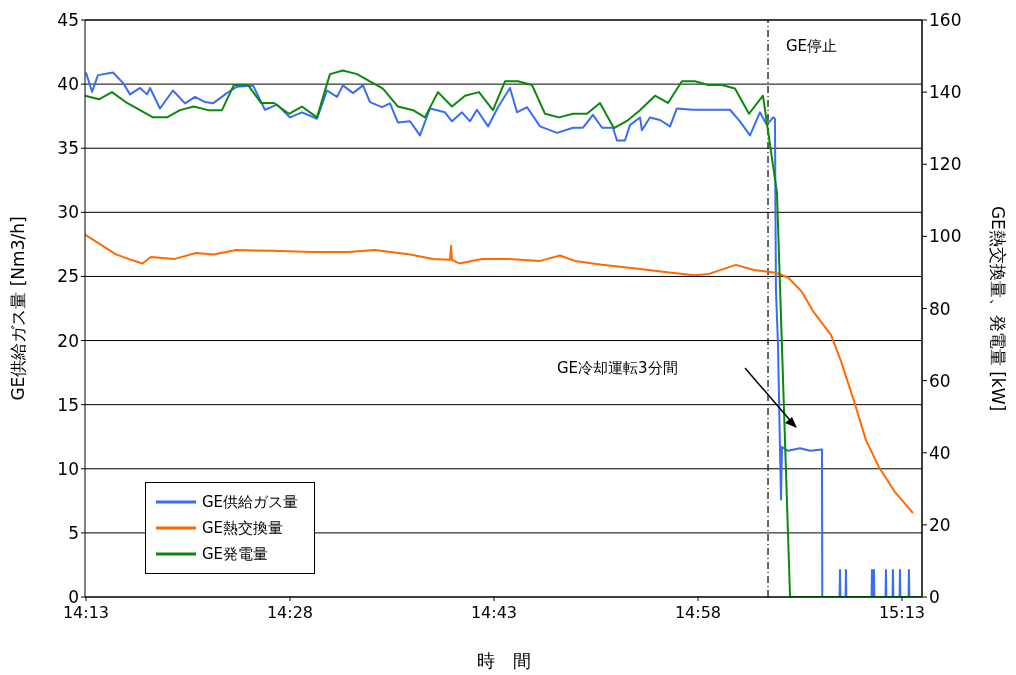  What do you see at coordinates (945, 92) in the screenshot?
I see `y2-tick-label: 140` at bounding box center [945, 92].